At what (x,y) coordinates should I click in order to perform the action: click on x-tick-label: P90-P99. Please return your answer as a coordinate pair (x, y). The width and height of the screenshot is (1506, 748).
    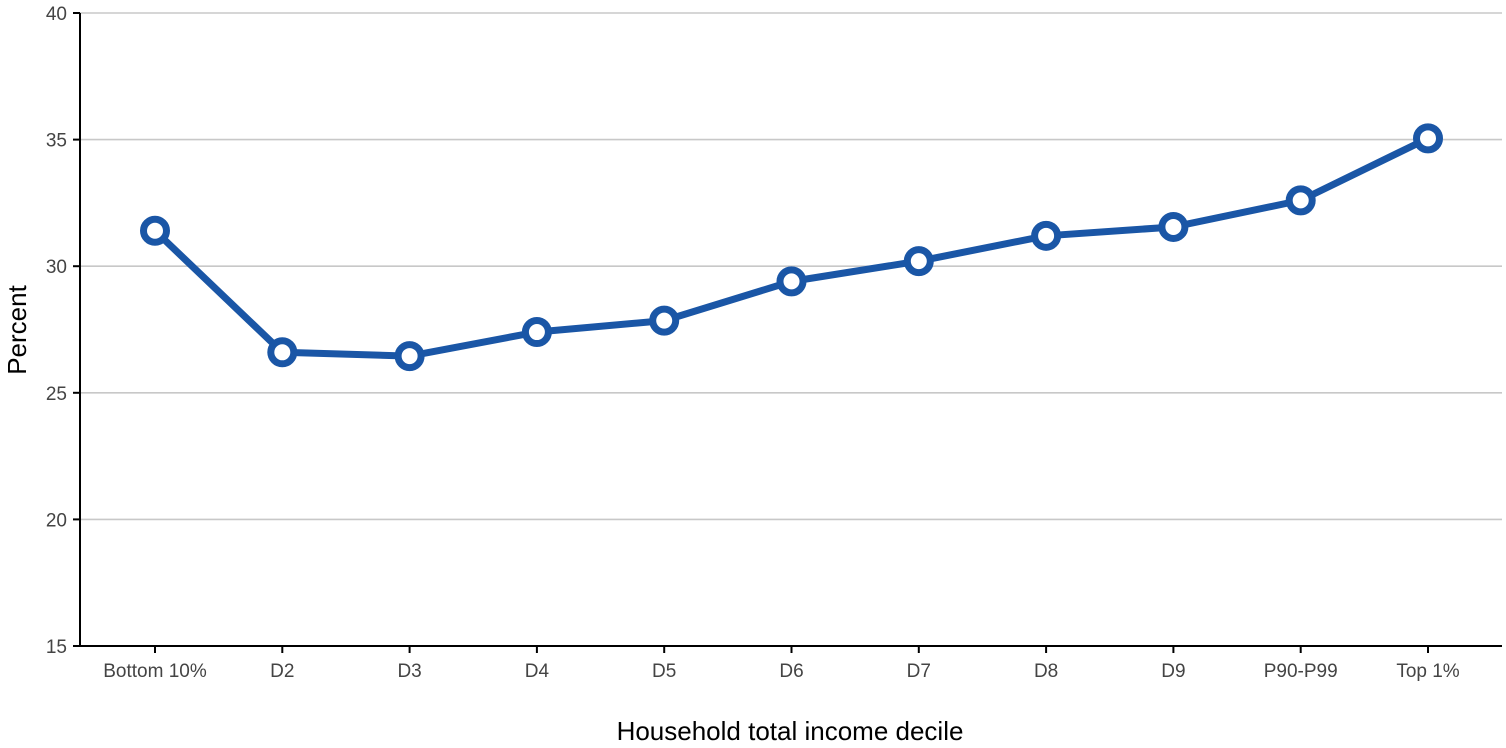
    Looking at the image, I should click on (1301, 671).